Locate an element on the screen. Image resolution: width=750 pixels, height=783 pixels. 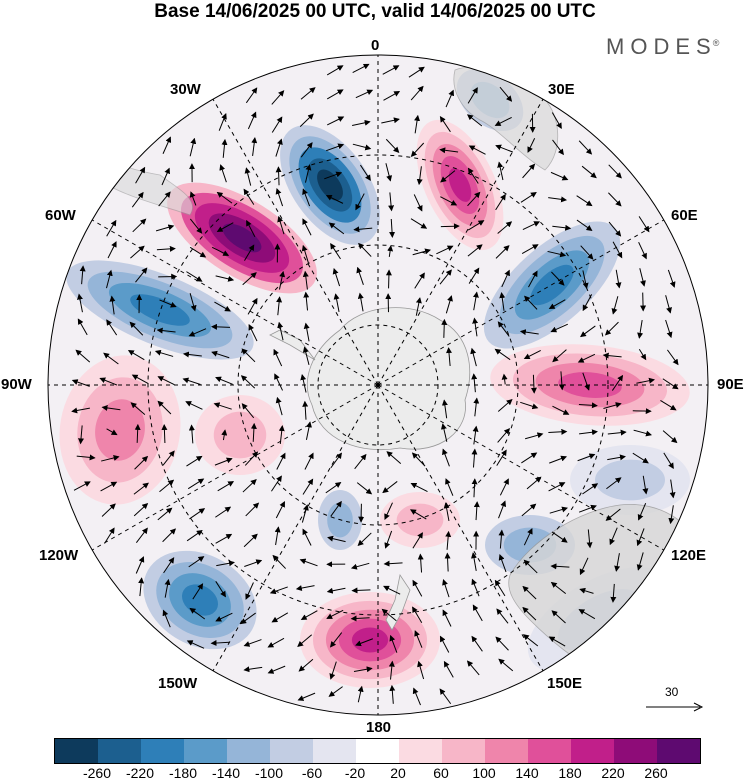
label-60e: 60E is located at coordinates (684, 215).